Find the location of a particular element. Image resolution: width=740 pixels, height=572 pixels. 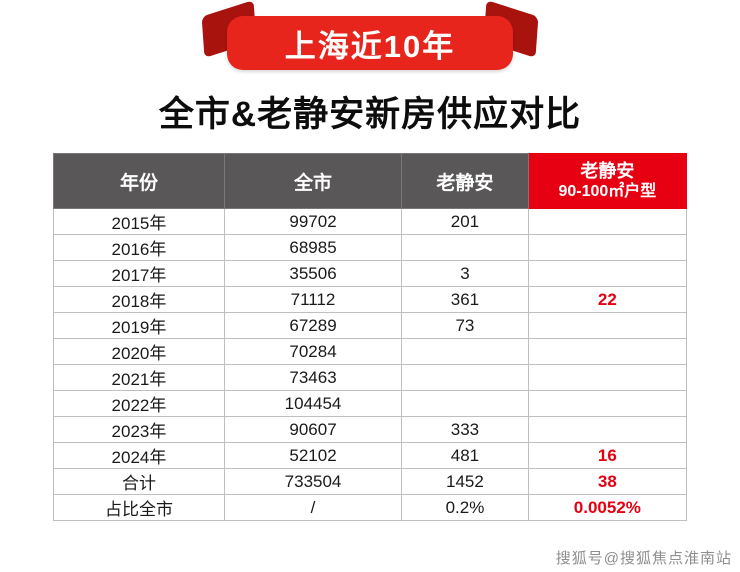

col-header-citywide: 全市 is located at coordinates (313, 181).